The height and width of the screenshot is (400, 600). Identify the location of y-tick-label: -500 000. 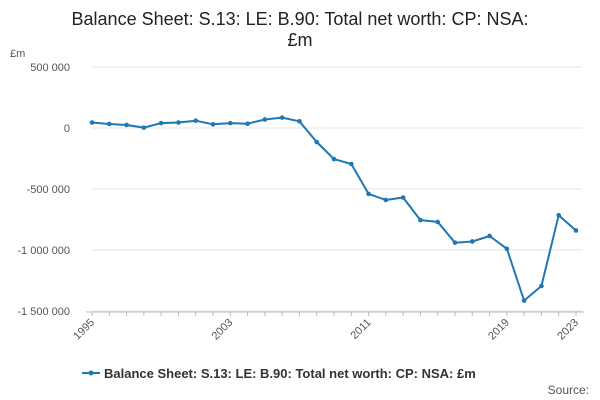
(48, 190).